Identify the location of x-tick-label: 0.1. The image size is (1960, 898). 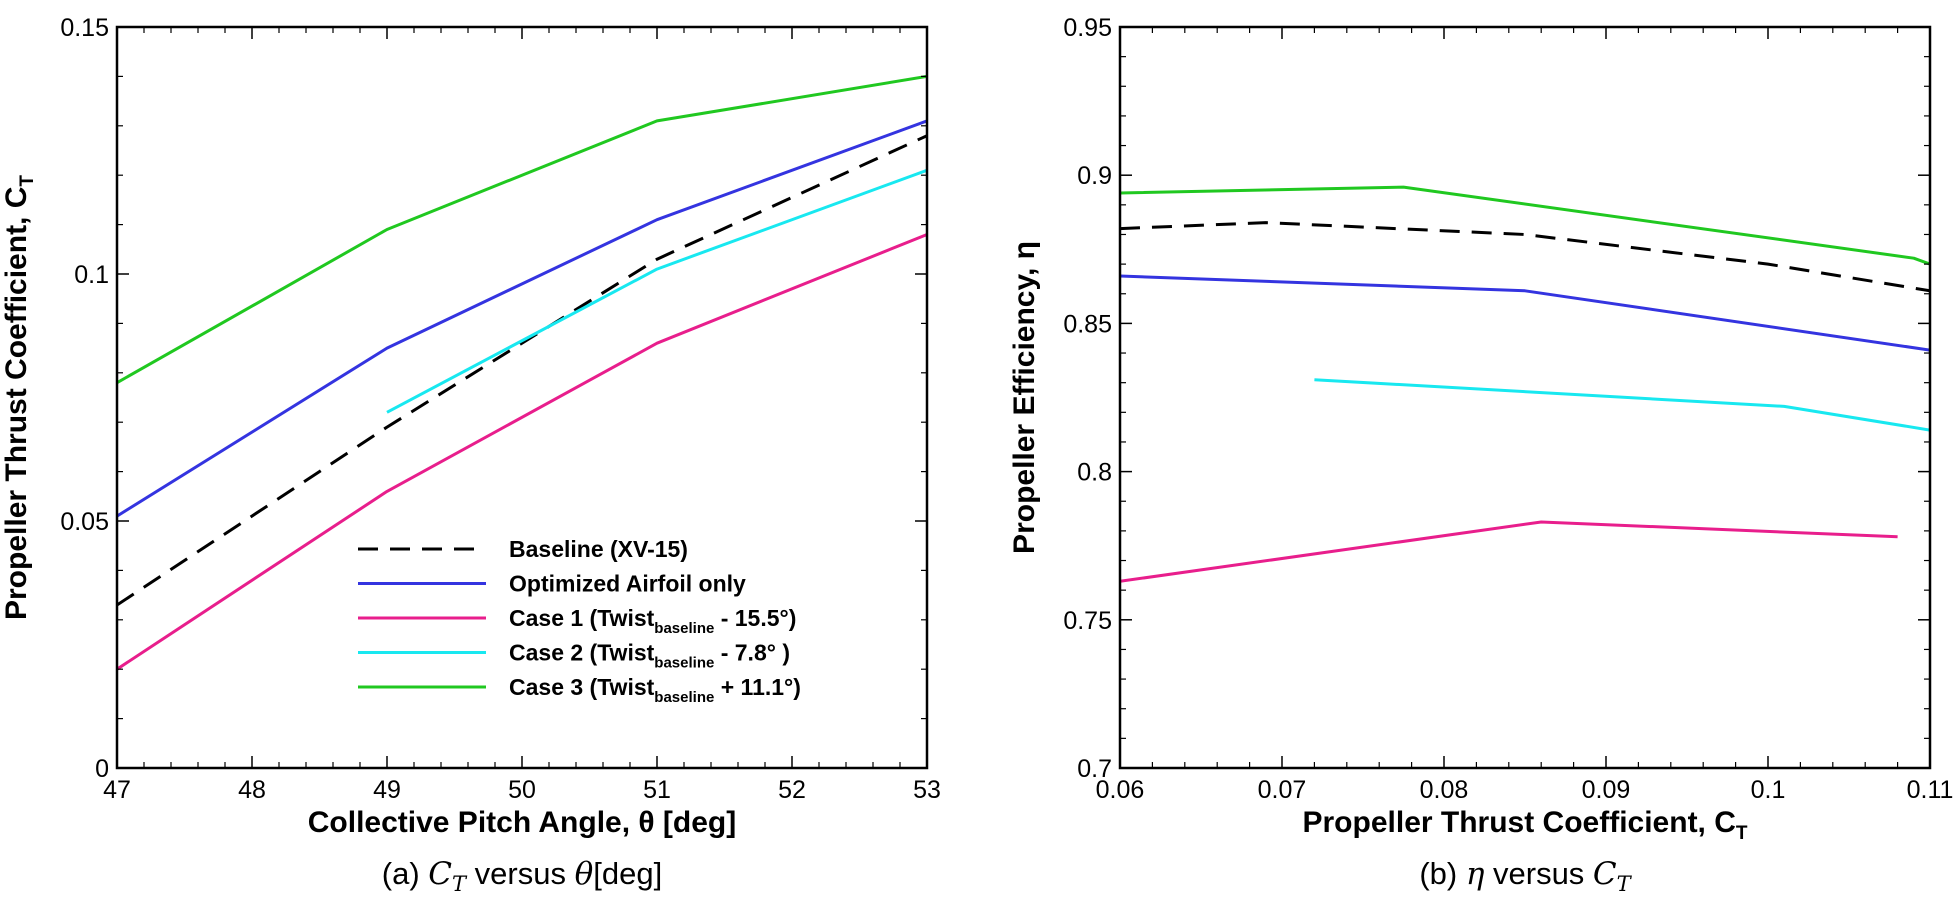
(1768, 790).